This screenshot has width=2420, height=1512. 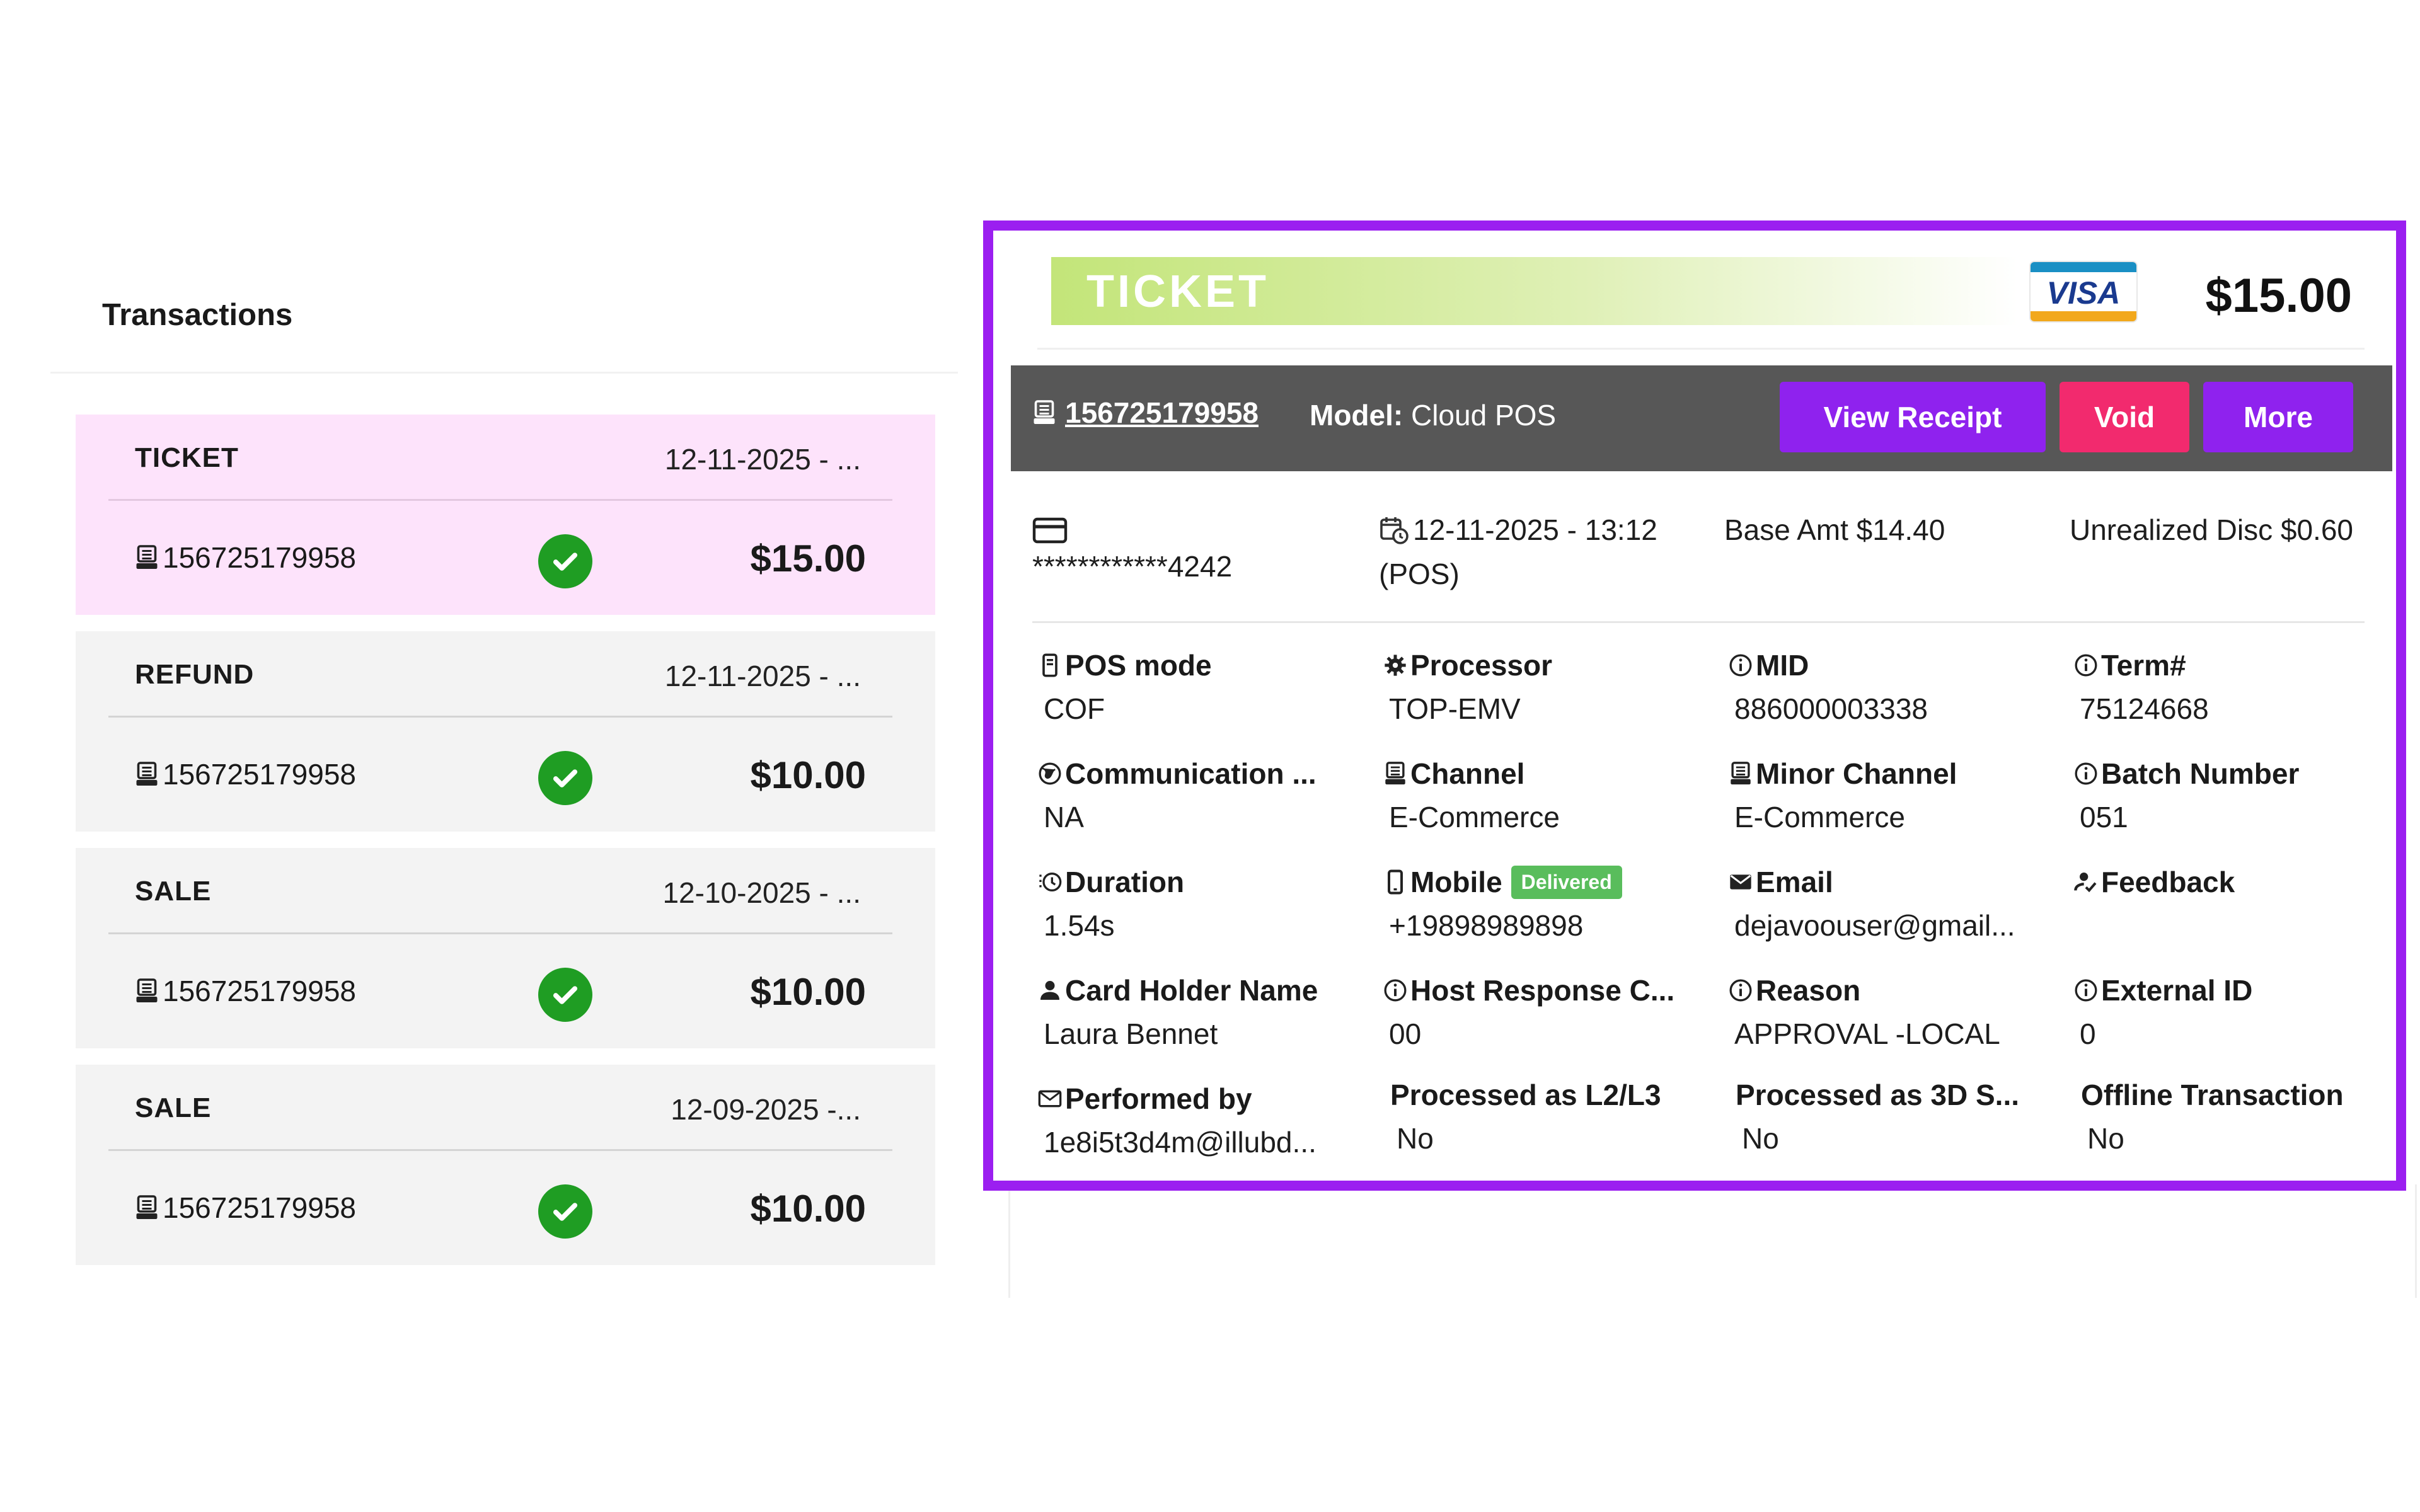 I want to click on field-card-holder-name: Card Holder Name Laura Bennet, so click(x=1207, y=1011).